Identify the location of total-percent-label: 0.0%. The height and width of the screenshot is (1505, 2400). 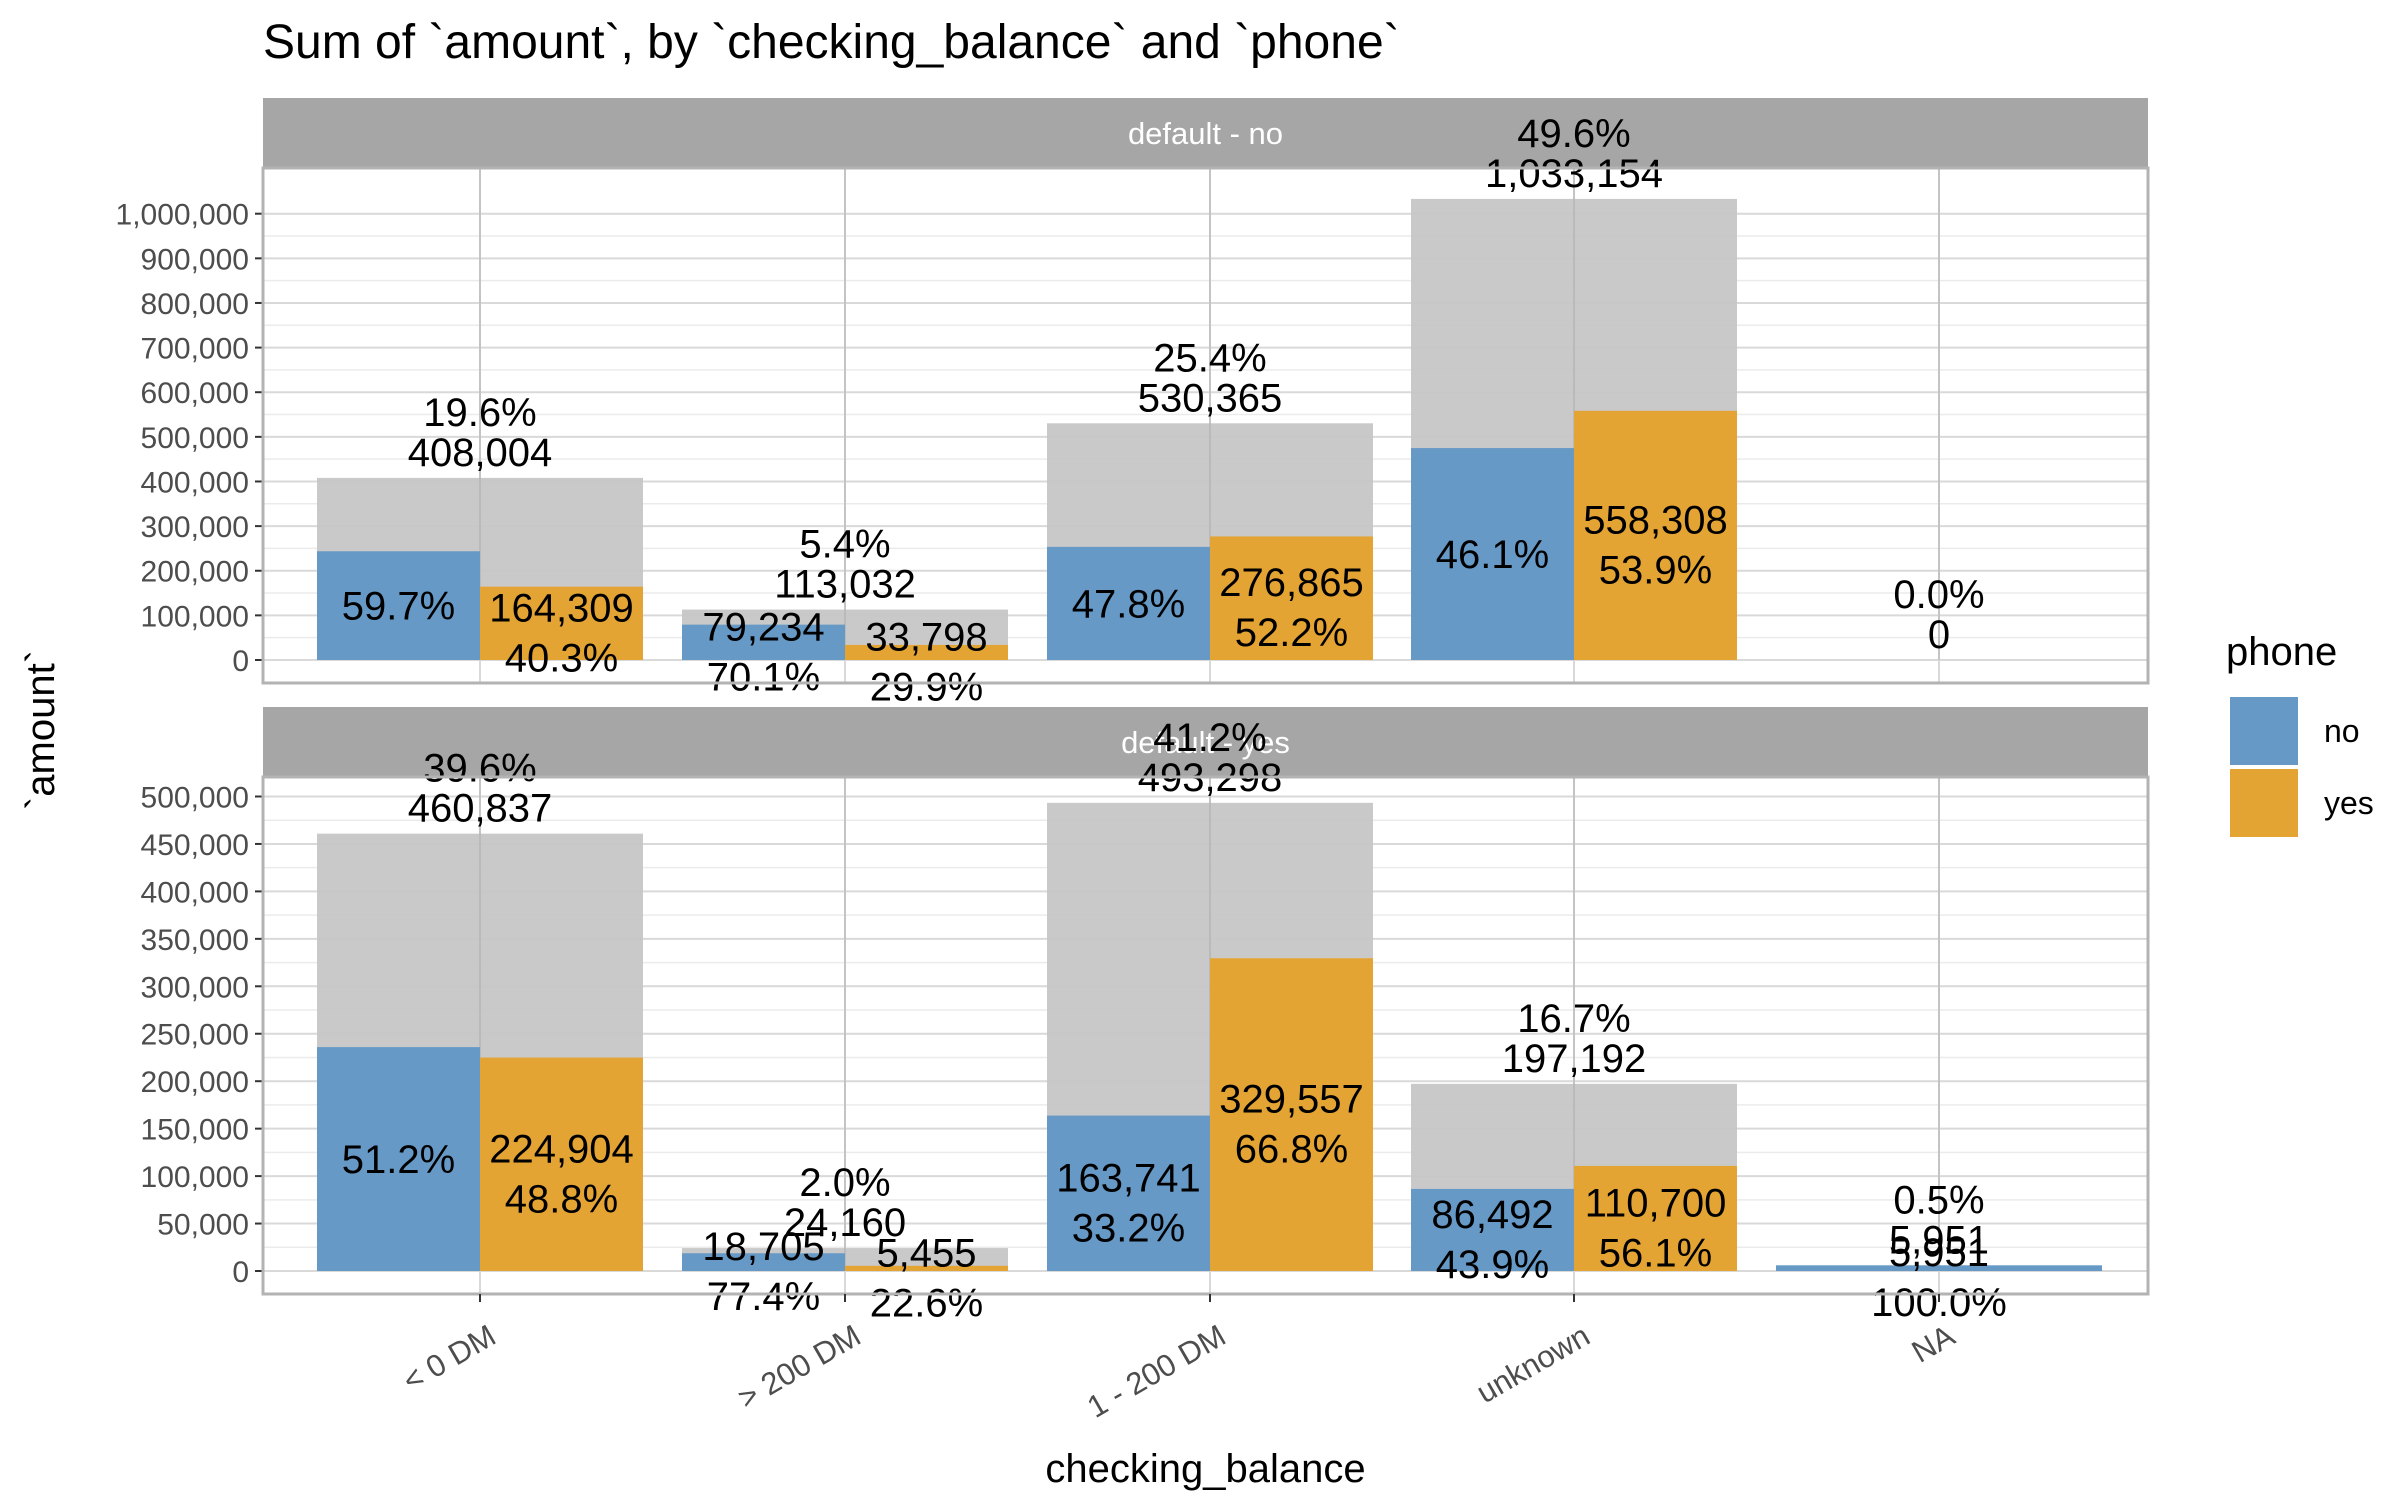
(1938, 595).